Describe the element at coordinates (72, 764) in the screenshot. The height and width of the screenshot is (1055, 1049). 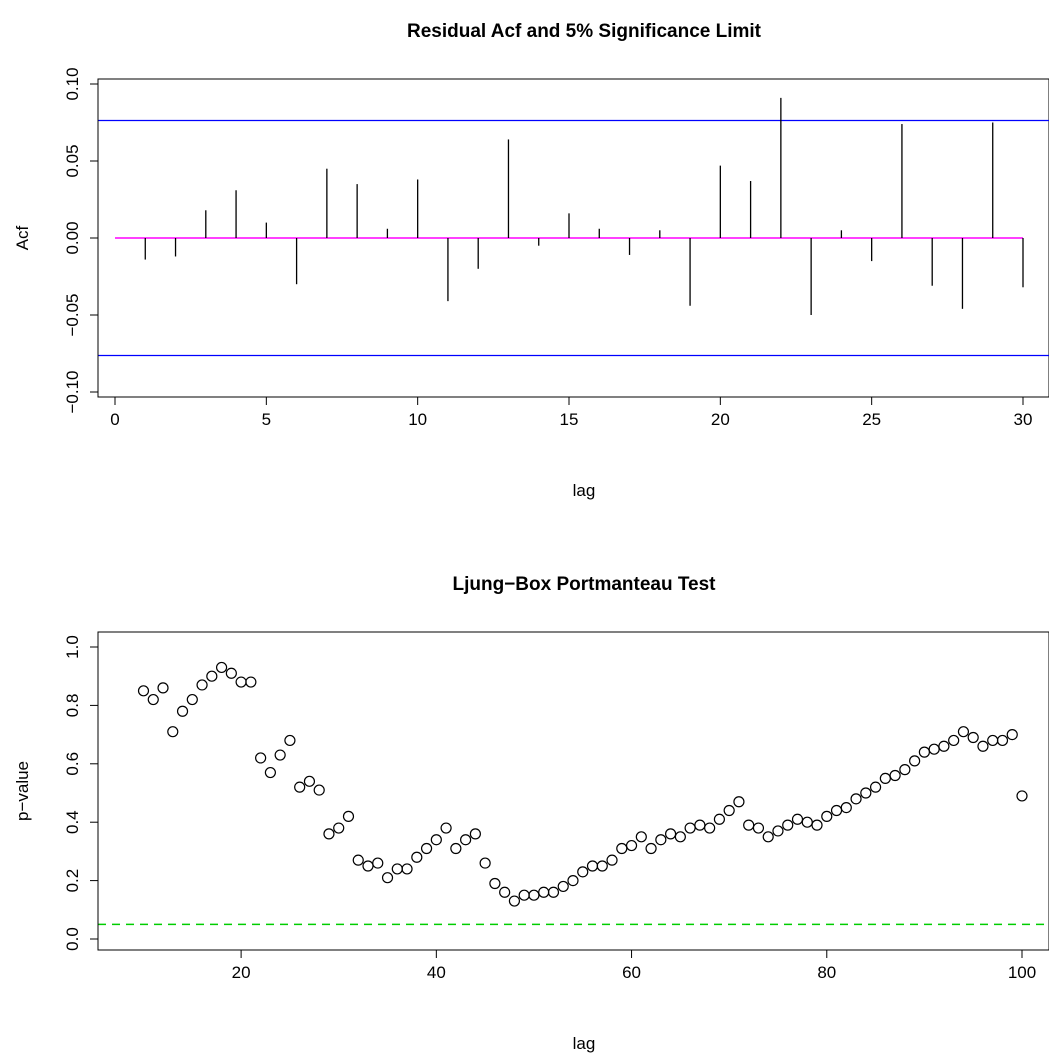
I see `ljung-box-y-tick-label: 0.6` at that location.